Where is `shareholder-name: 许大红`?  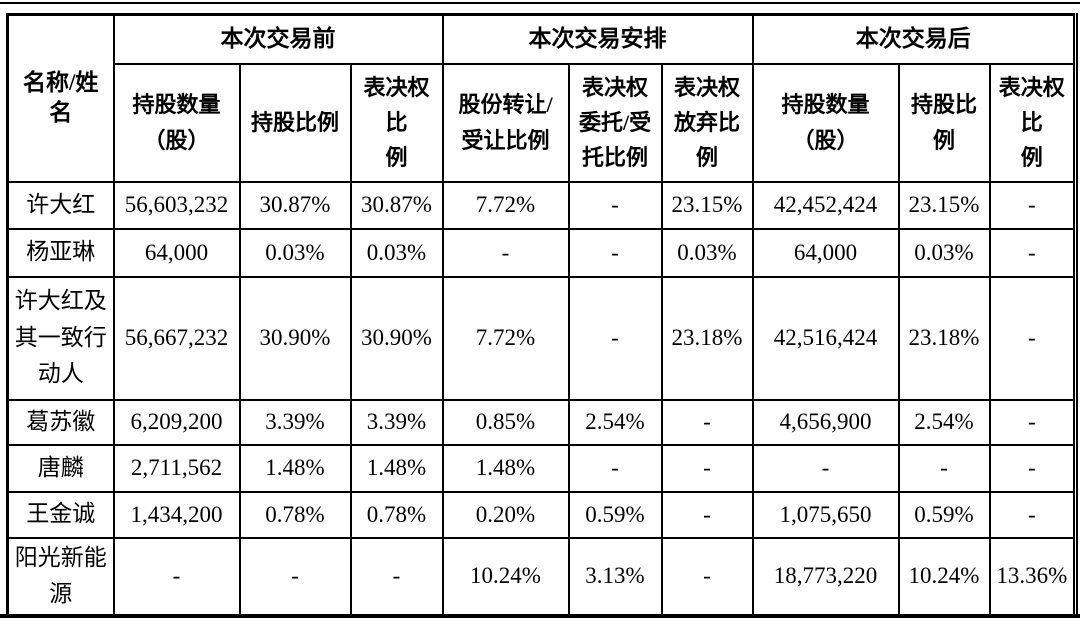 shareholder-name: 许大红 is located at coordinates (60, 205).